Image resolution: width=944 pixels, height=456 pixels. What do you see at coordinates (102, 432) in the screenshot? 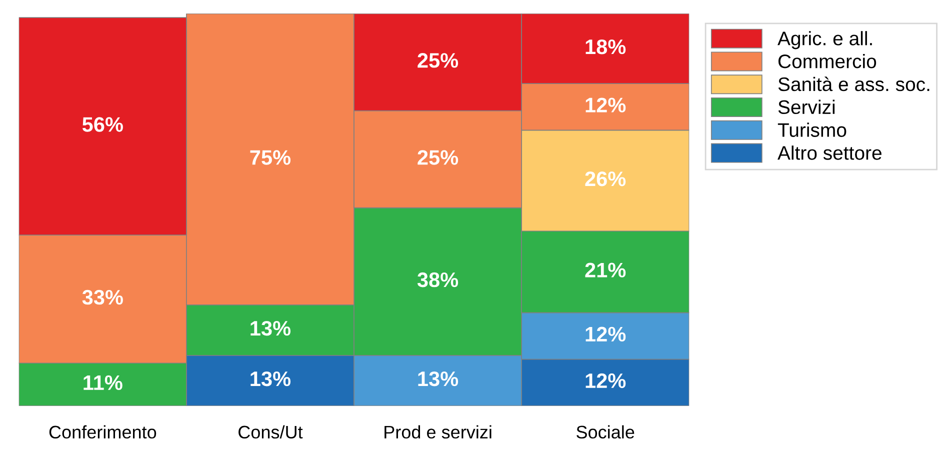
I see `x-tick-label: Conferimento` at bounding box center [102, 432].